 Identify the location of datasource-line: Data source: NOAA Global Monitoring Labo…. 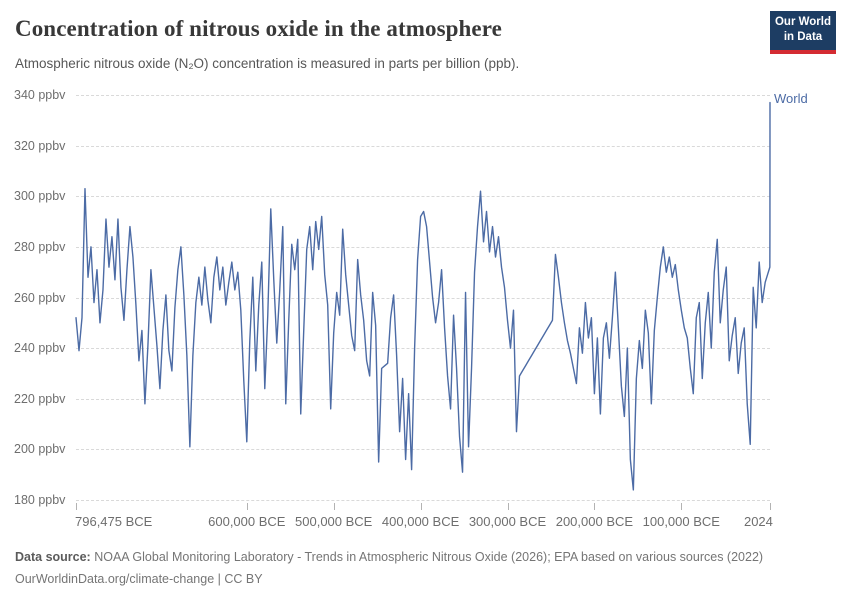
(425, 557).